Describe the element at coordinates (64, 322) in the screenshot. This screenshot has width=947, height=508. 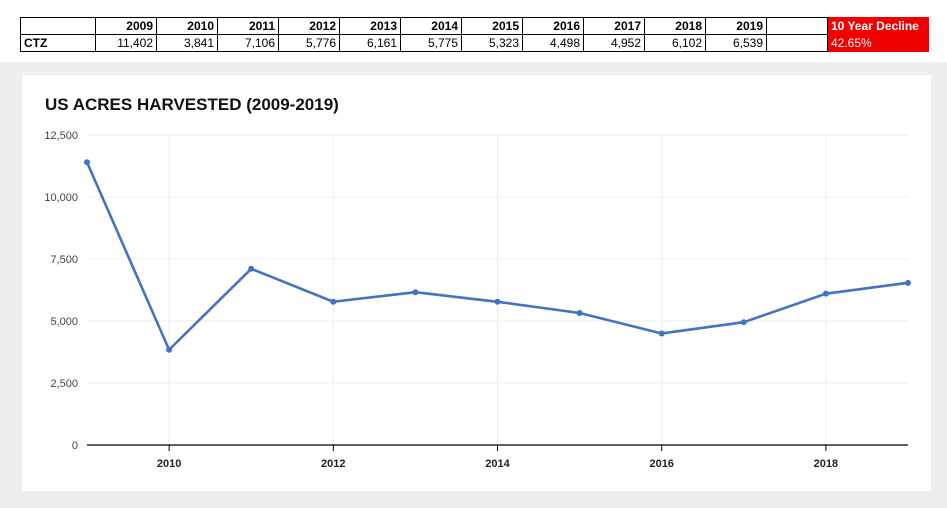
I see `y-tick-label: 5,000` at that location.